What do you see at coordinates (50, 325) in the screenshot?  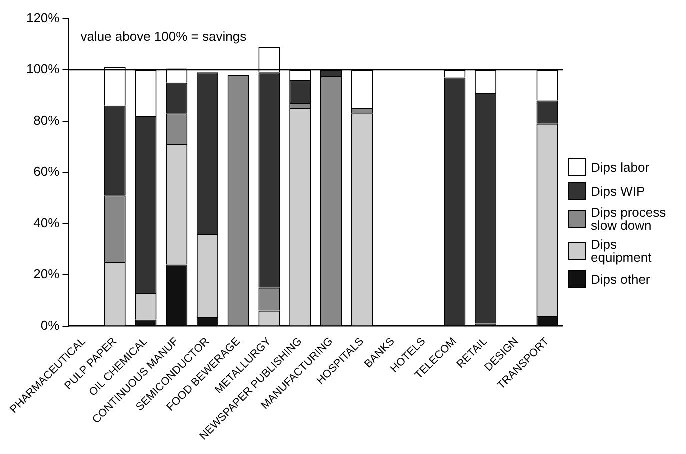 I see `y-tick-label: 0%` at bounding box center [50, 325].